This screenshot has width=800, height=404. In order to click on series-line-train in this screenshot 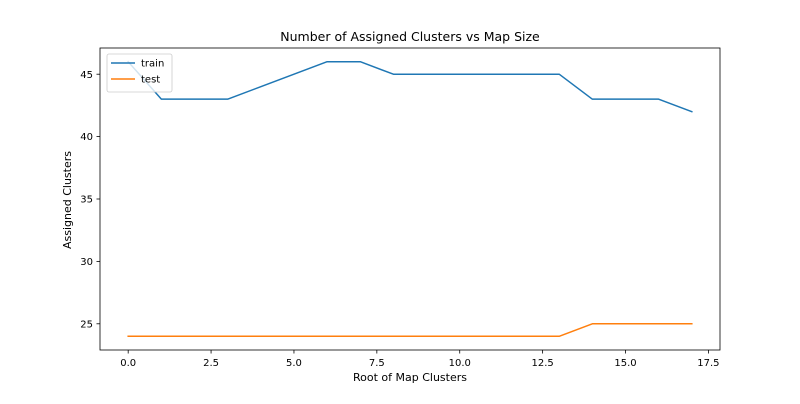, I will do `click(410, 86)`.